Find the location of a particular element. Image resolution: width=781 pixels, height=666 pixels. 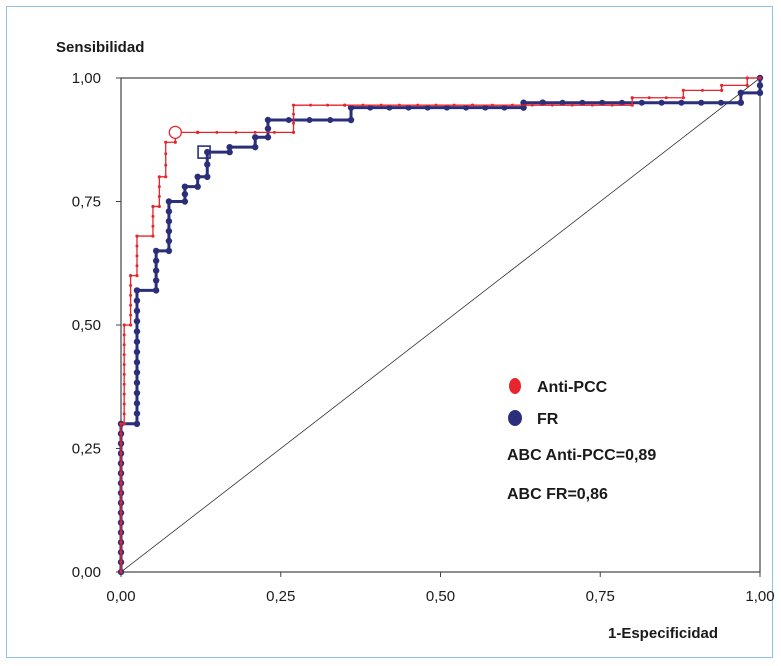

legend-label-fr: FR is located at coordinates (548, 419).